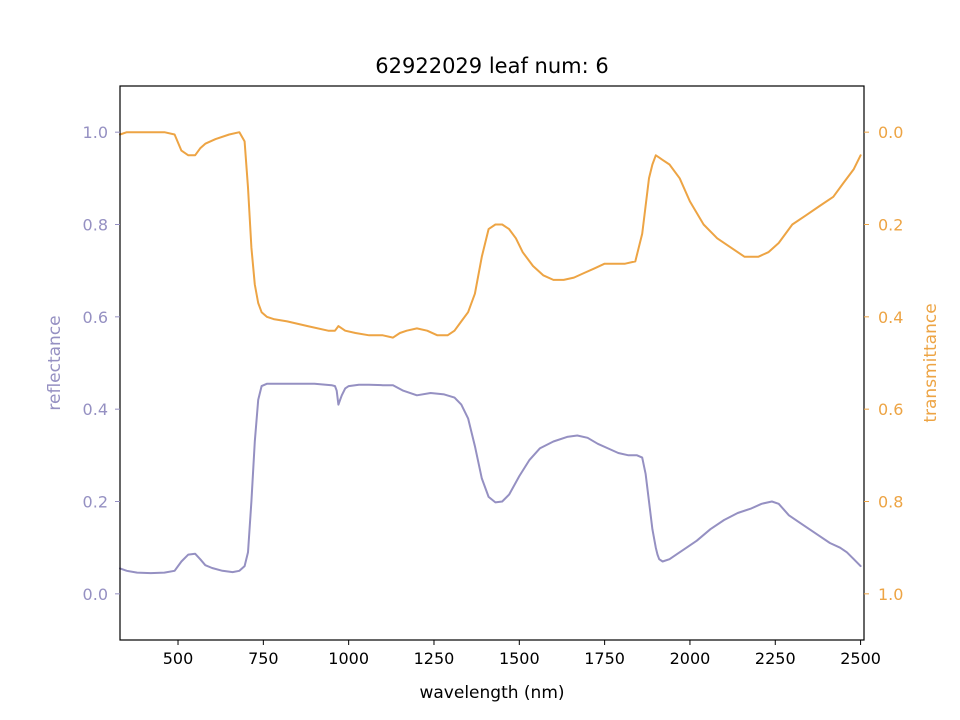 The image size is (960, 720). I want to click on y-axis-left: 0.0 0.2 0.4 0.6 0.8 1.0, so click(101, 363).